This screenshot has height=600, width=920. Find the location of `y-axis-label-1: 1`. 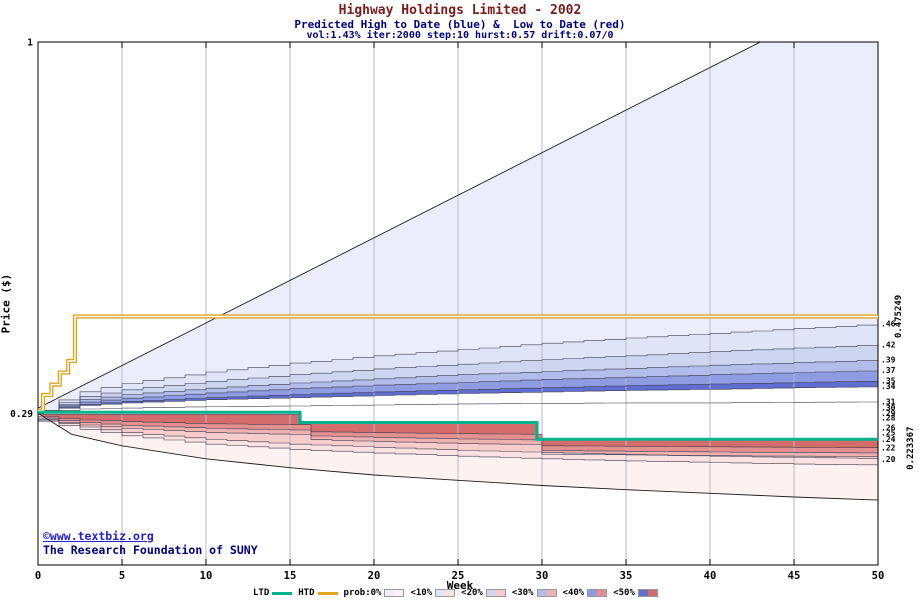

y-axis-label-1: 1 is located at coordinates (30, 43).